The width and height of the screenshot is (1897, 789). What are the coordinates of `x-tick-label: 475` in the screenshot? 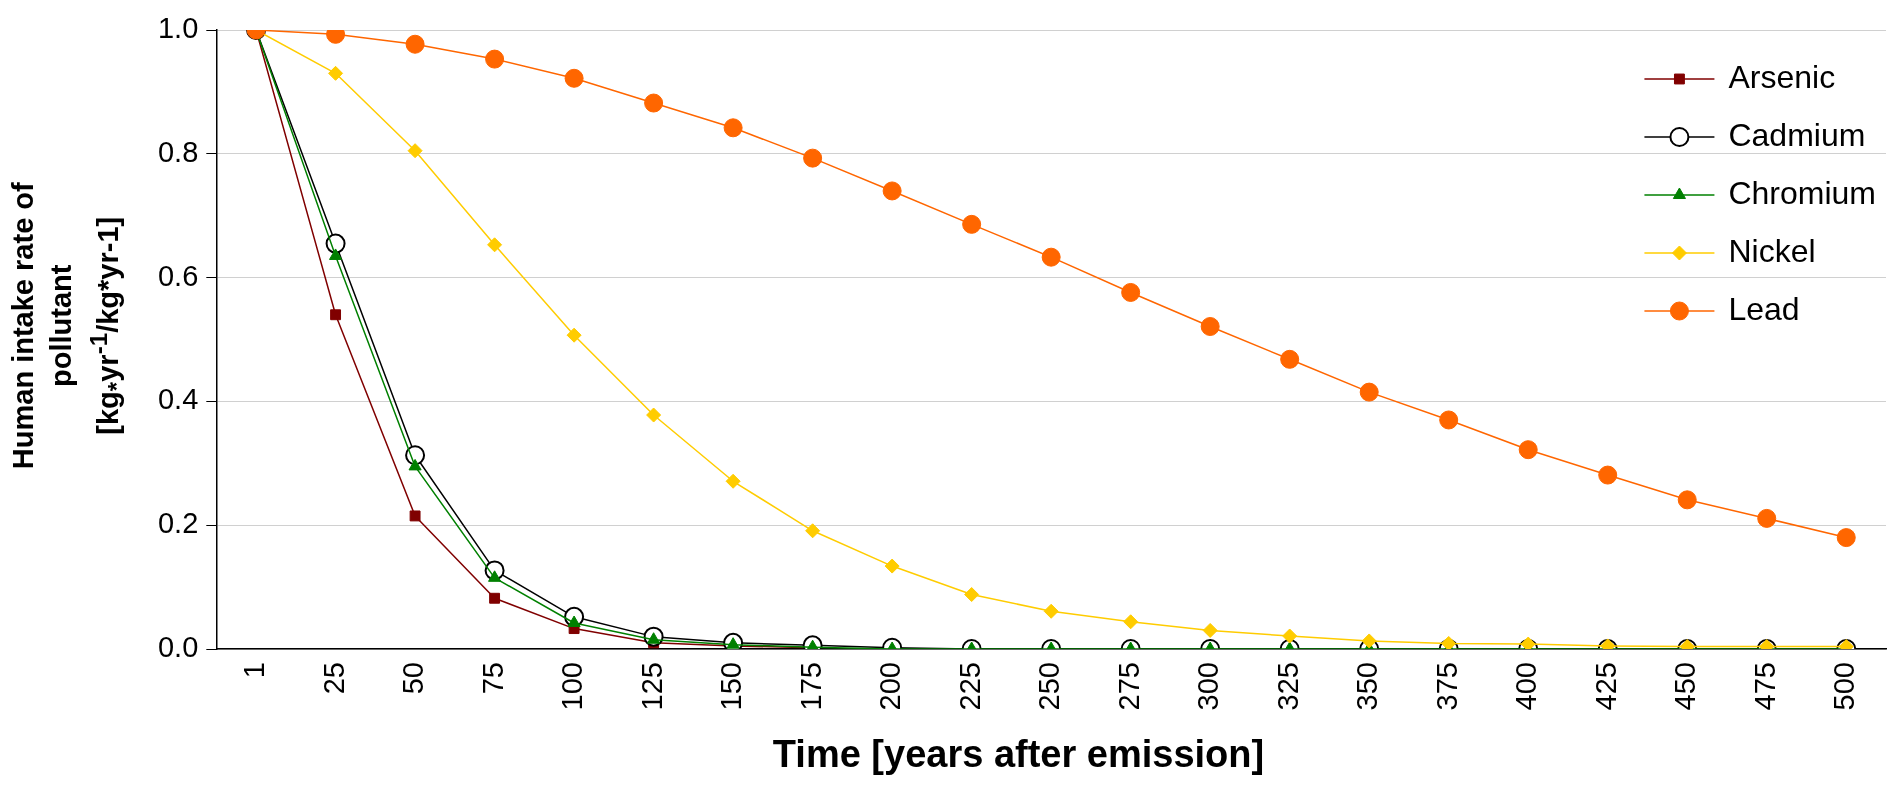 It's located at (1764, 686).